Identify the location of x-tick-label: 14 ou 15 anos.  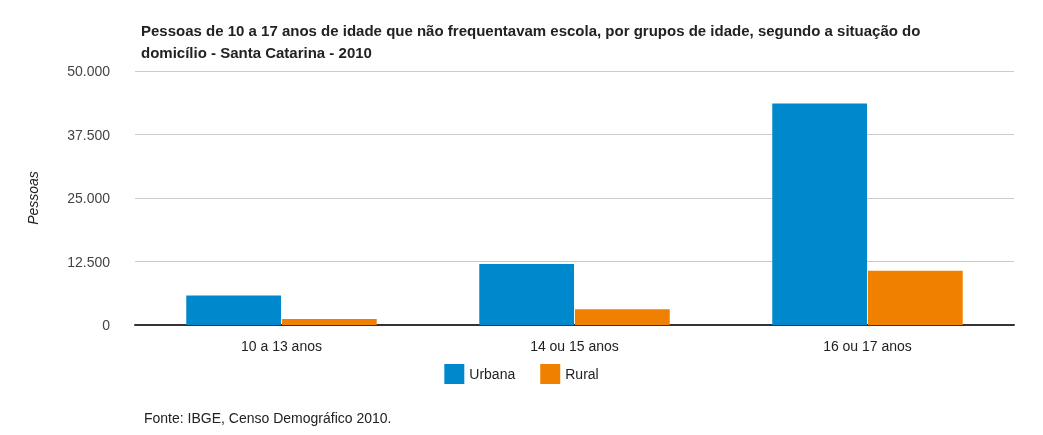
(574, 346).